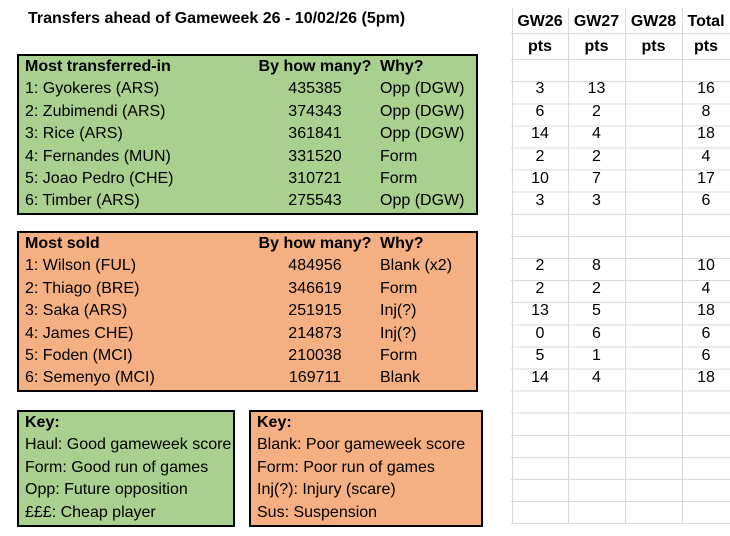 The height and width of the screenshot is (536, 730). What do you see at coordinates (128, 445) in the screenshot?
I see `key-line: Haul: Good gameweek score` at bounding box center [128, 445].